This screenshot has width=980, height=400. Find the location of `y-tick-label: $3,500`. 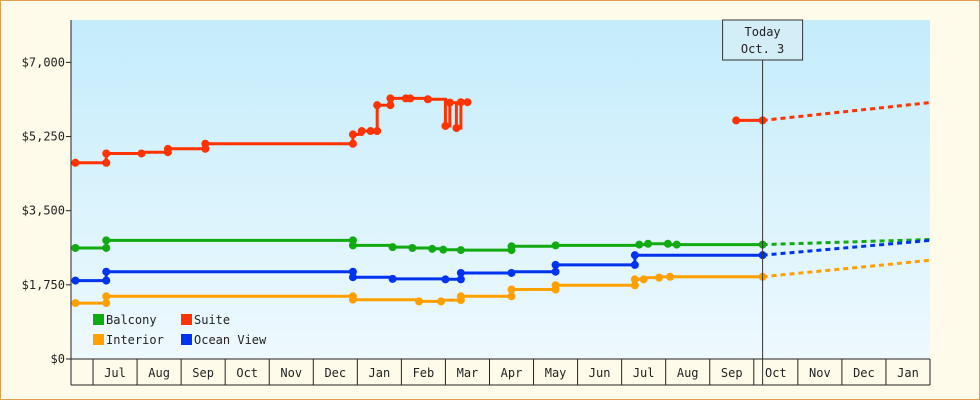

y-tick-label: $3,500 is located at coordinates (43, 211).